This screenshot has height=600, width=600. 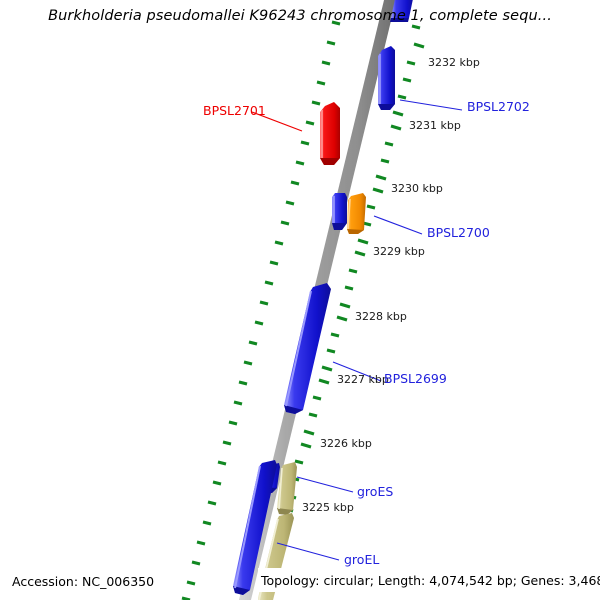 I want to click on ruler-label: 3228 kbp, so click(x=381, y=316).